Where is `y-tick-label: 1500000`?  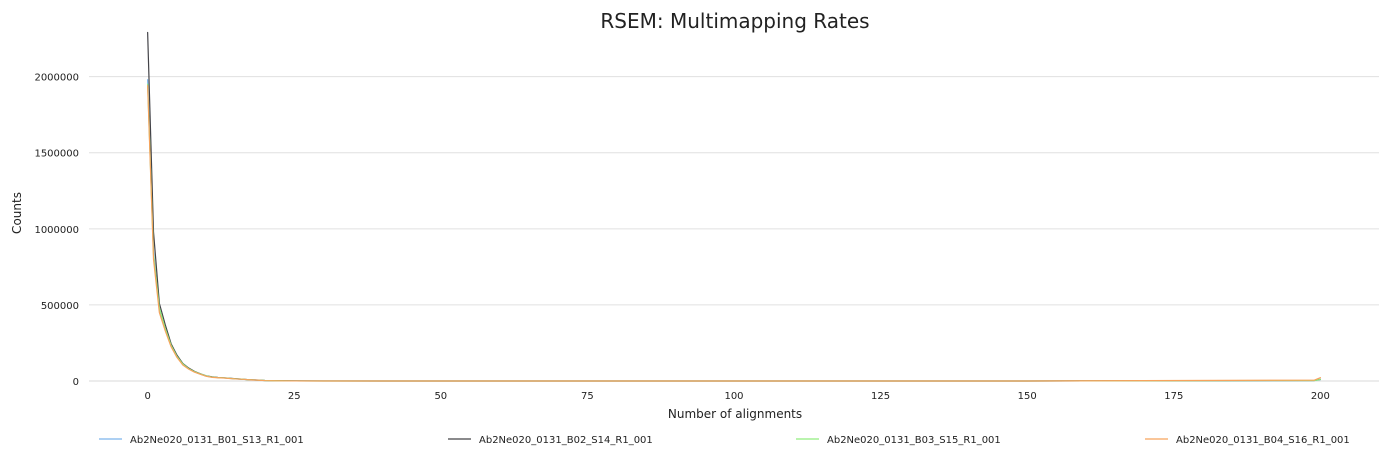 y-tick-label: 1500000 is located at coordinates (56, 154).